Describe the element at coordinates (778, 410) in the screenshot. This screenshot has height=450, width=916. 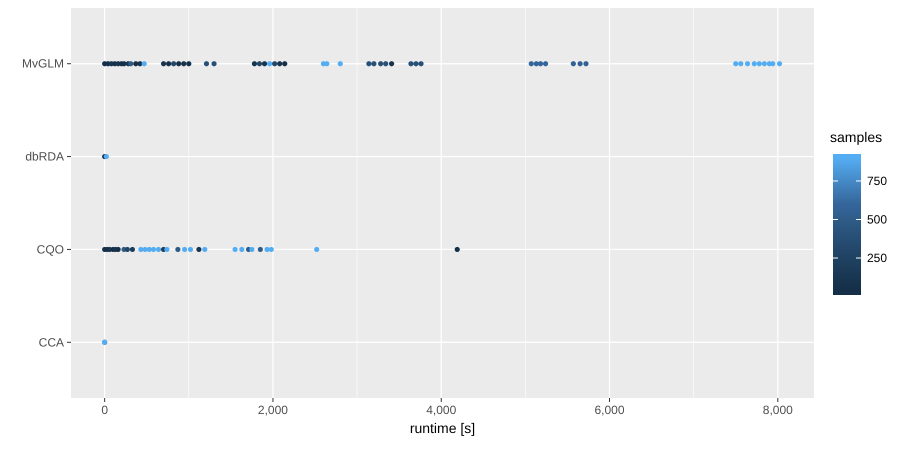
I see `x-tick-label: 8,000` at that location.